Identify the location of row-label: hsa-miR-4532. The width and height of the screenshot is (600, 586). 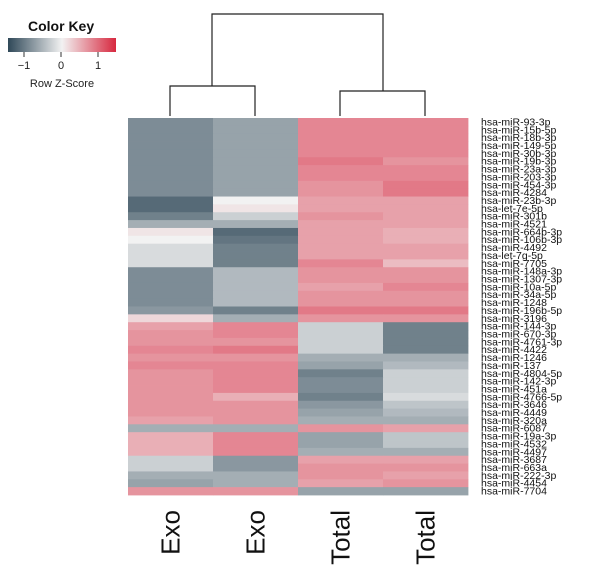
(514, 444).